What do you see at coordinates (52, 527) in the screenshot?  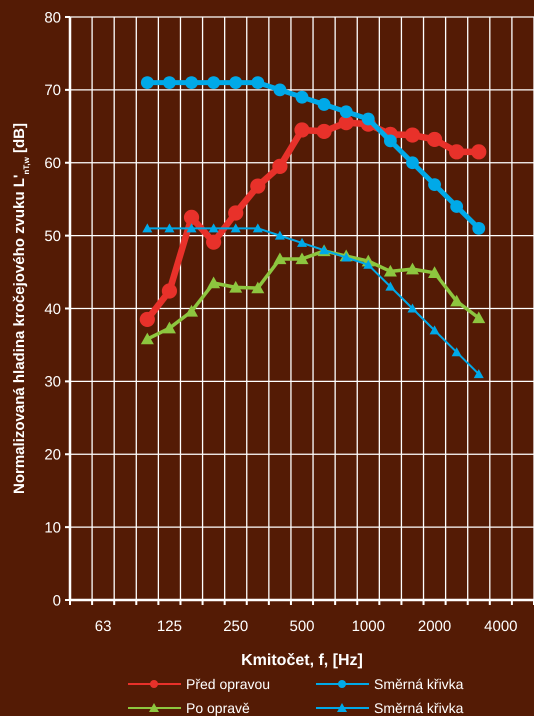 I see `y-tick-label: 10` at bounding box center [52, 527].